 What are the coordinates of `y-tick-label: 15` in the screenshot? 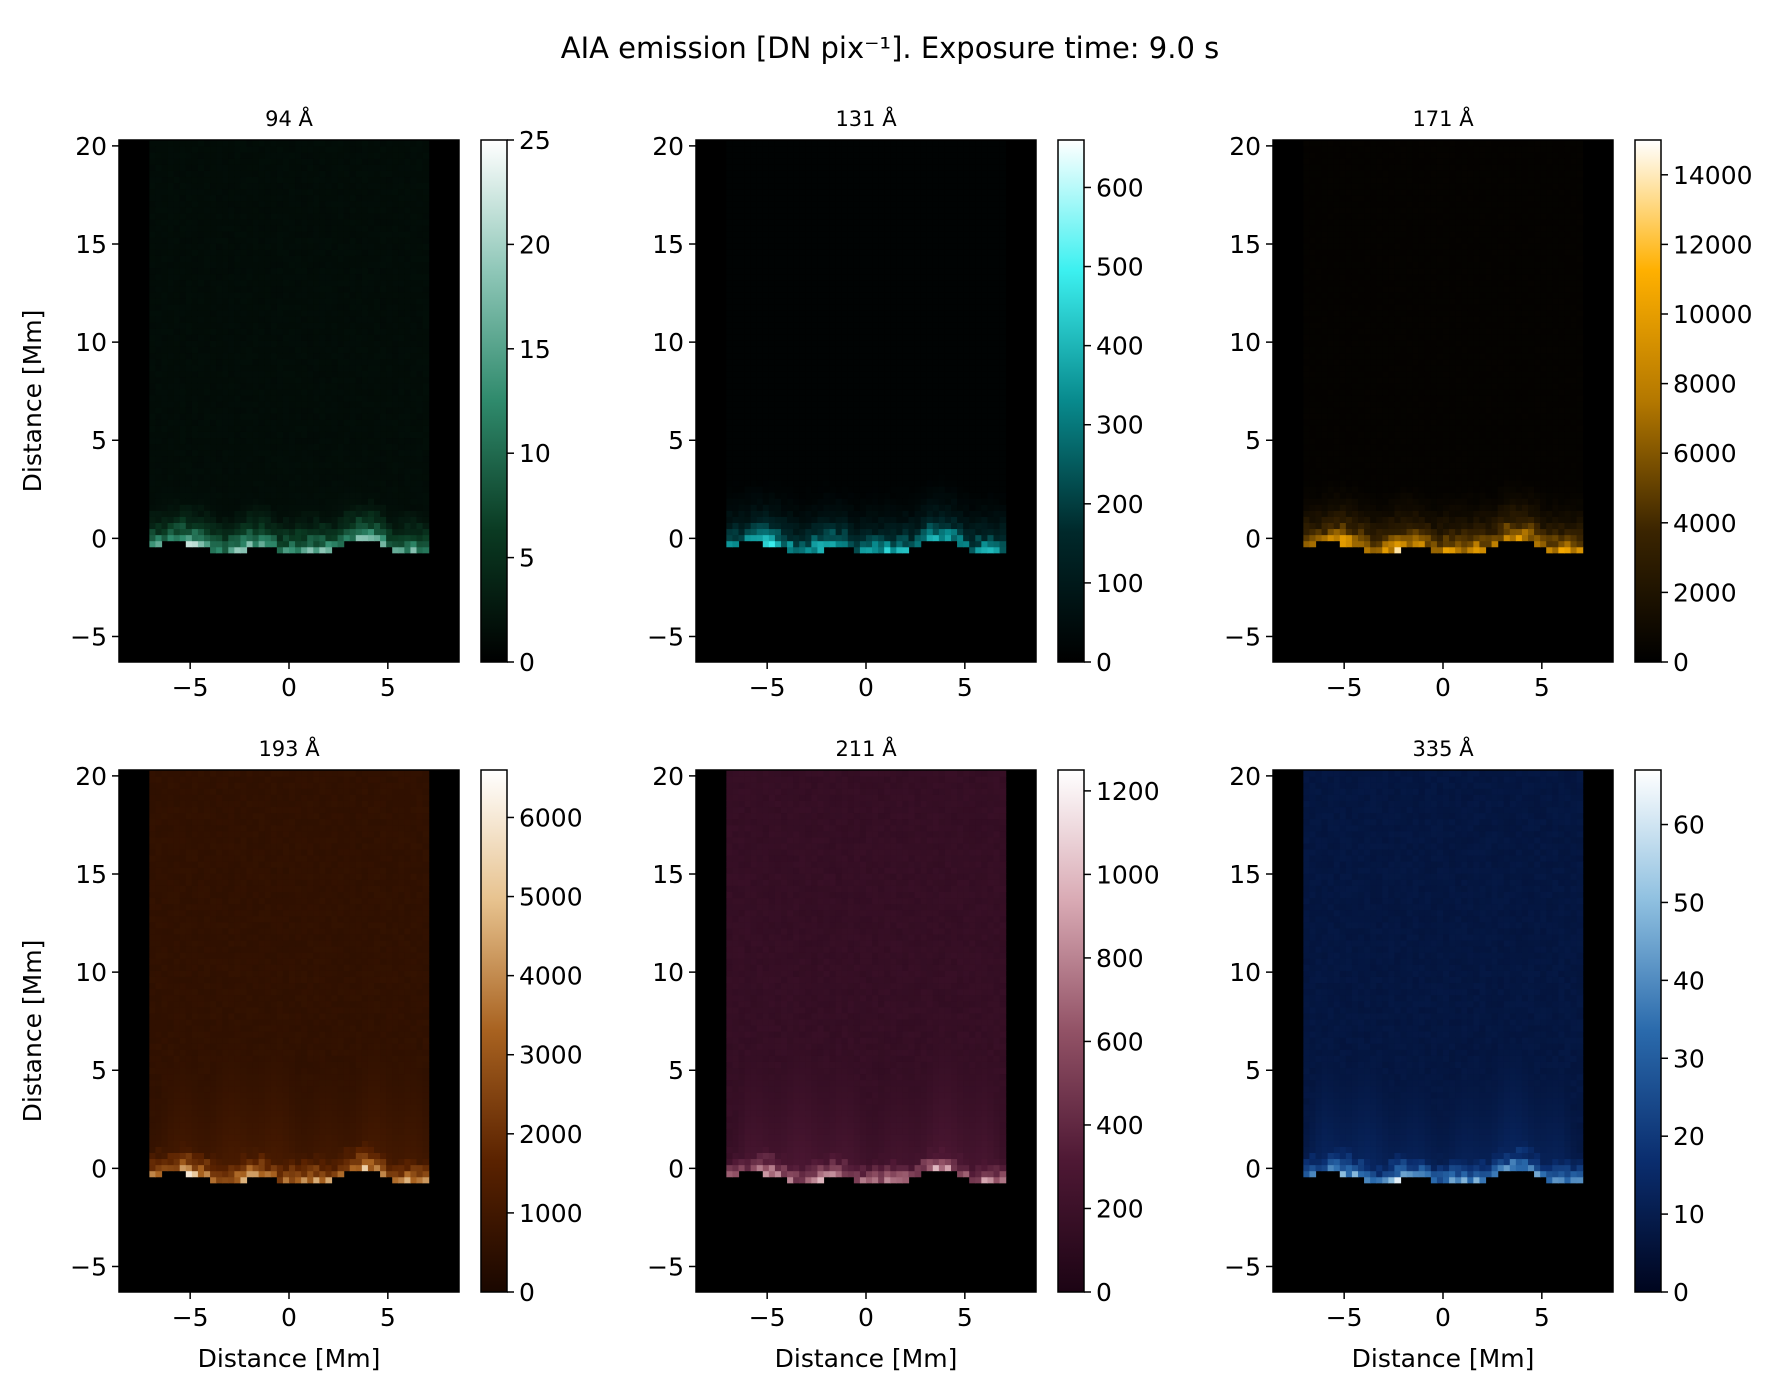 It's located at (91, 244).